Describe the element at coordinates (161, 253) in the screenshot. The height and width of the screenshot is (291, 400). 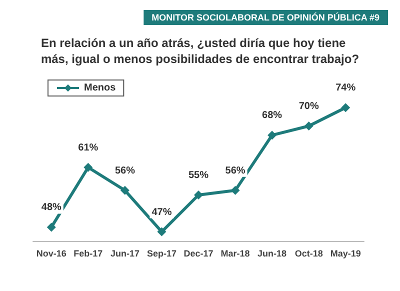
I see `x-tick-label: Sep-17` at that location.